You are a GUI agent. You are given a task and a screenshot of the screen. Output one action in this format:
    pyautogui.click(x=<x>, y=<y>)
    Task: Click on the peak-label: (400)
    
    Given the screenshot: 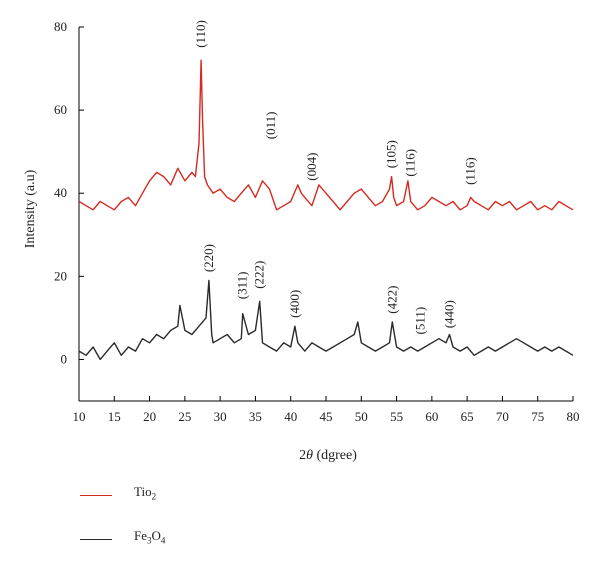 What is the action you would take?
    pyautogui.click(x=294, y=304)
    